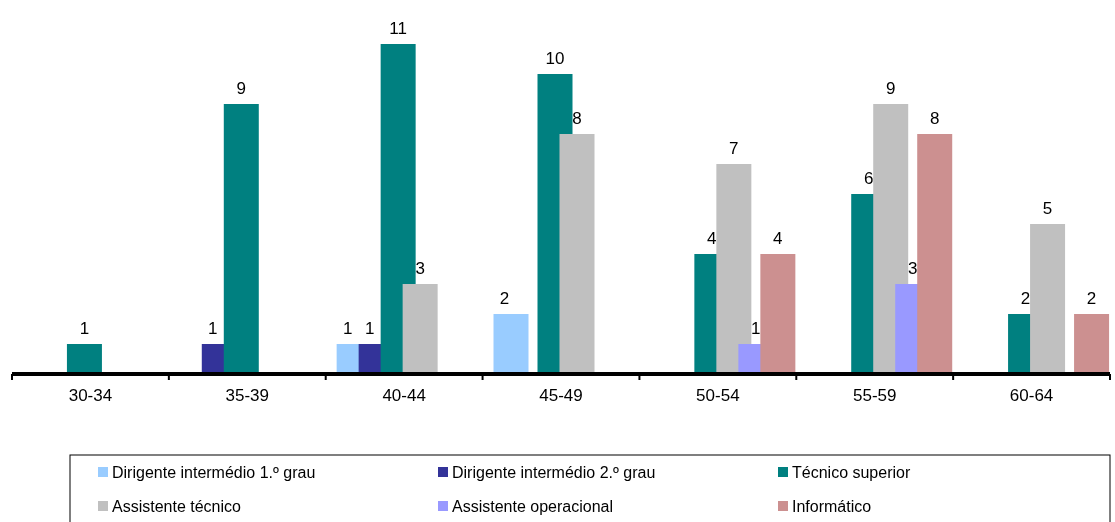 The image size is (1115, 522). What do you see at coordinates (868, 178) in the screenshot?
I see `data-label: 6` at bounding box center [868, 178].